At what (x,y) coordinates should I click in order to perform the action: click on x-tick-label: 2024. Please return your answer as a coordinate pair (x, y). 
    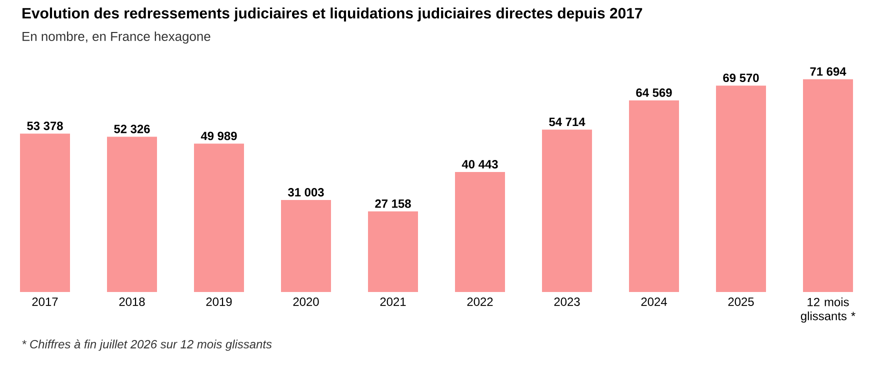
    Looking at the image, I should click on (654, 302).